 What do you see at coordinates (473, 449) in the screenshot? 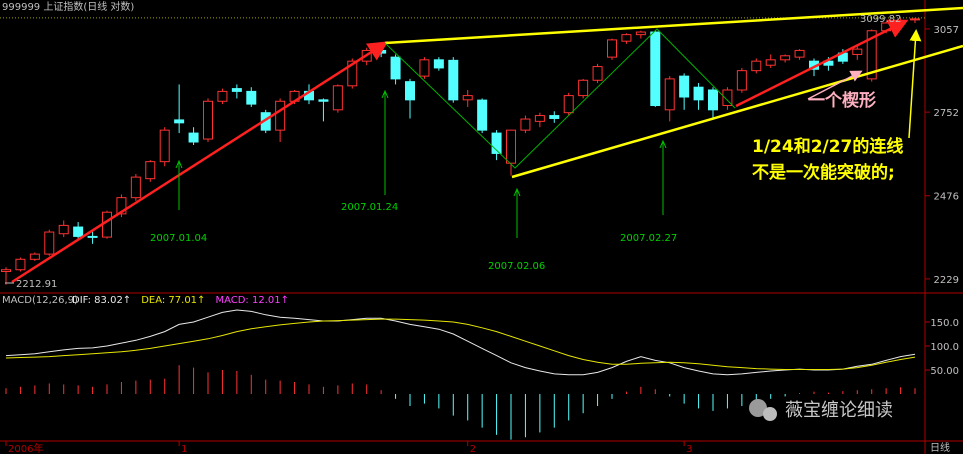
I see `x-tick-label: 2` at bounding box center [473, 449].